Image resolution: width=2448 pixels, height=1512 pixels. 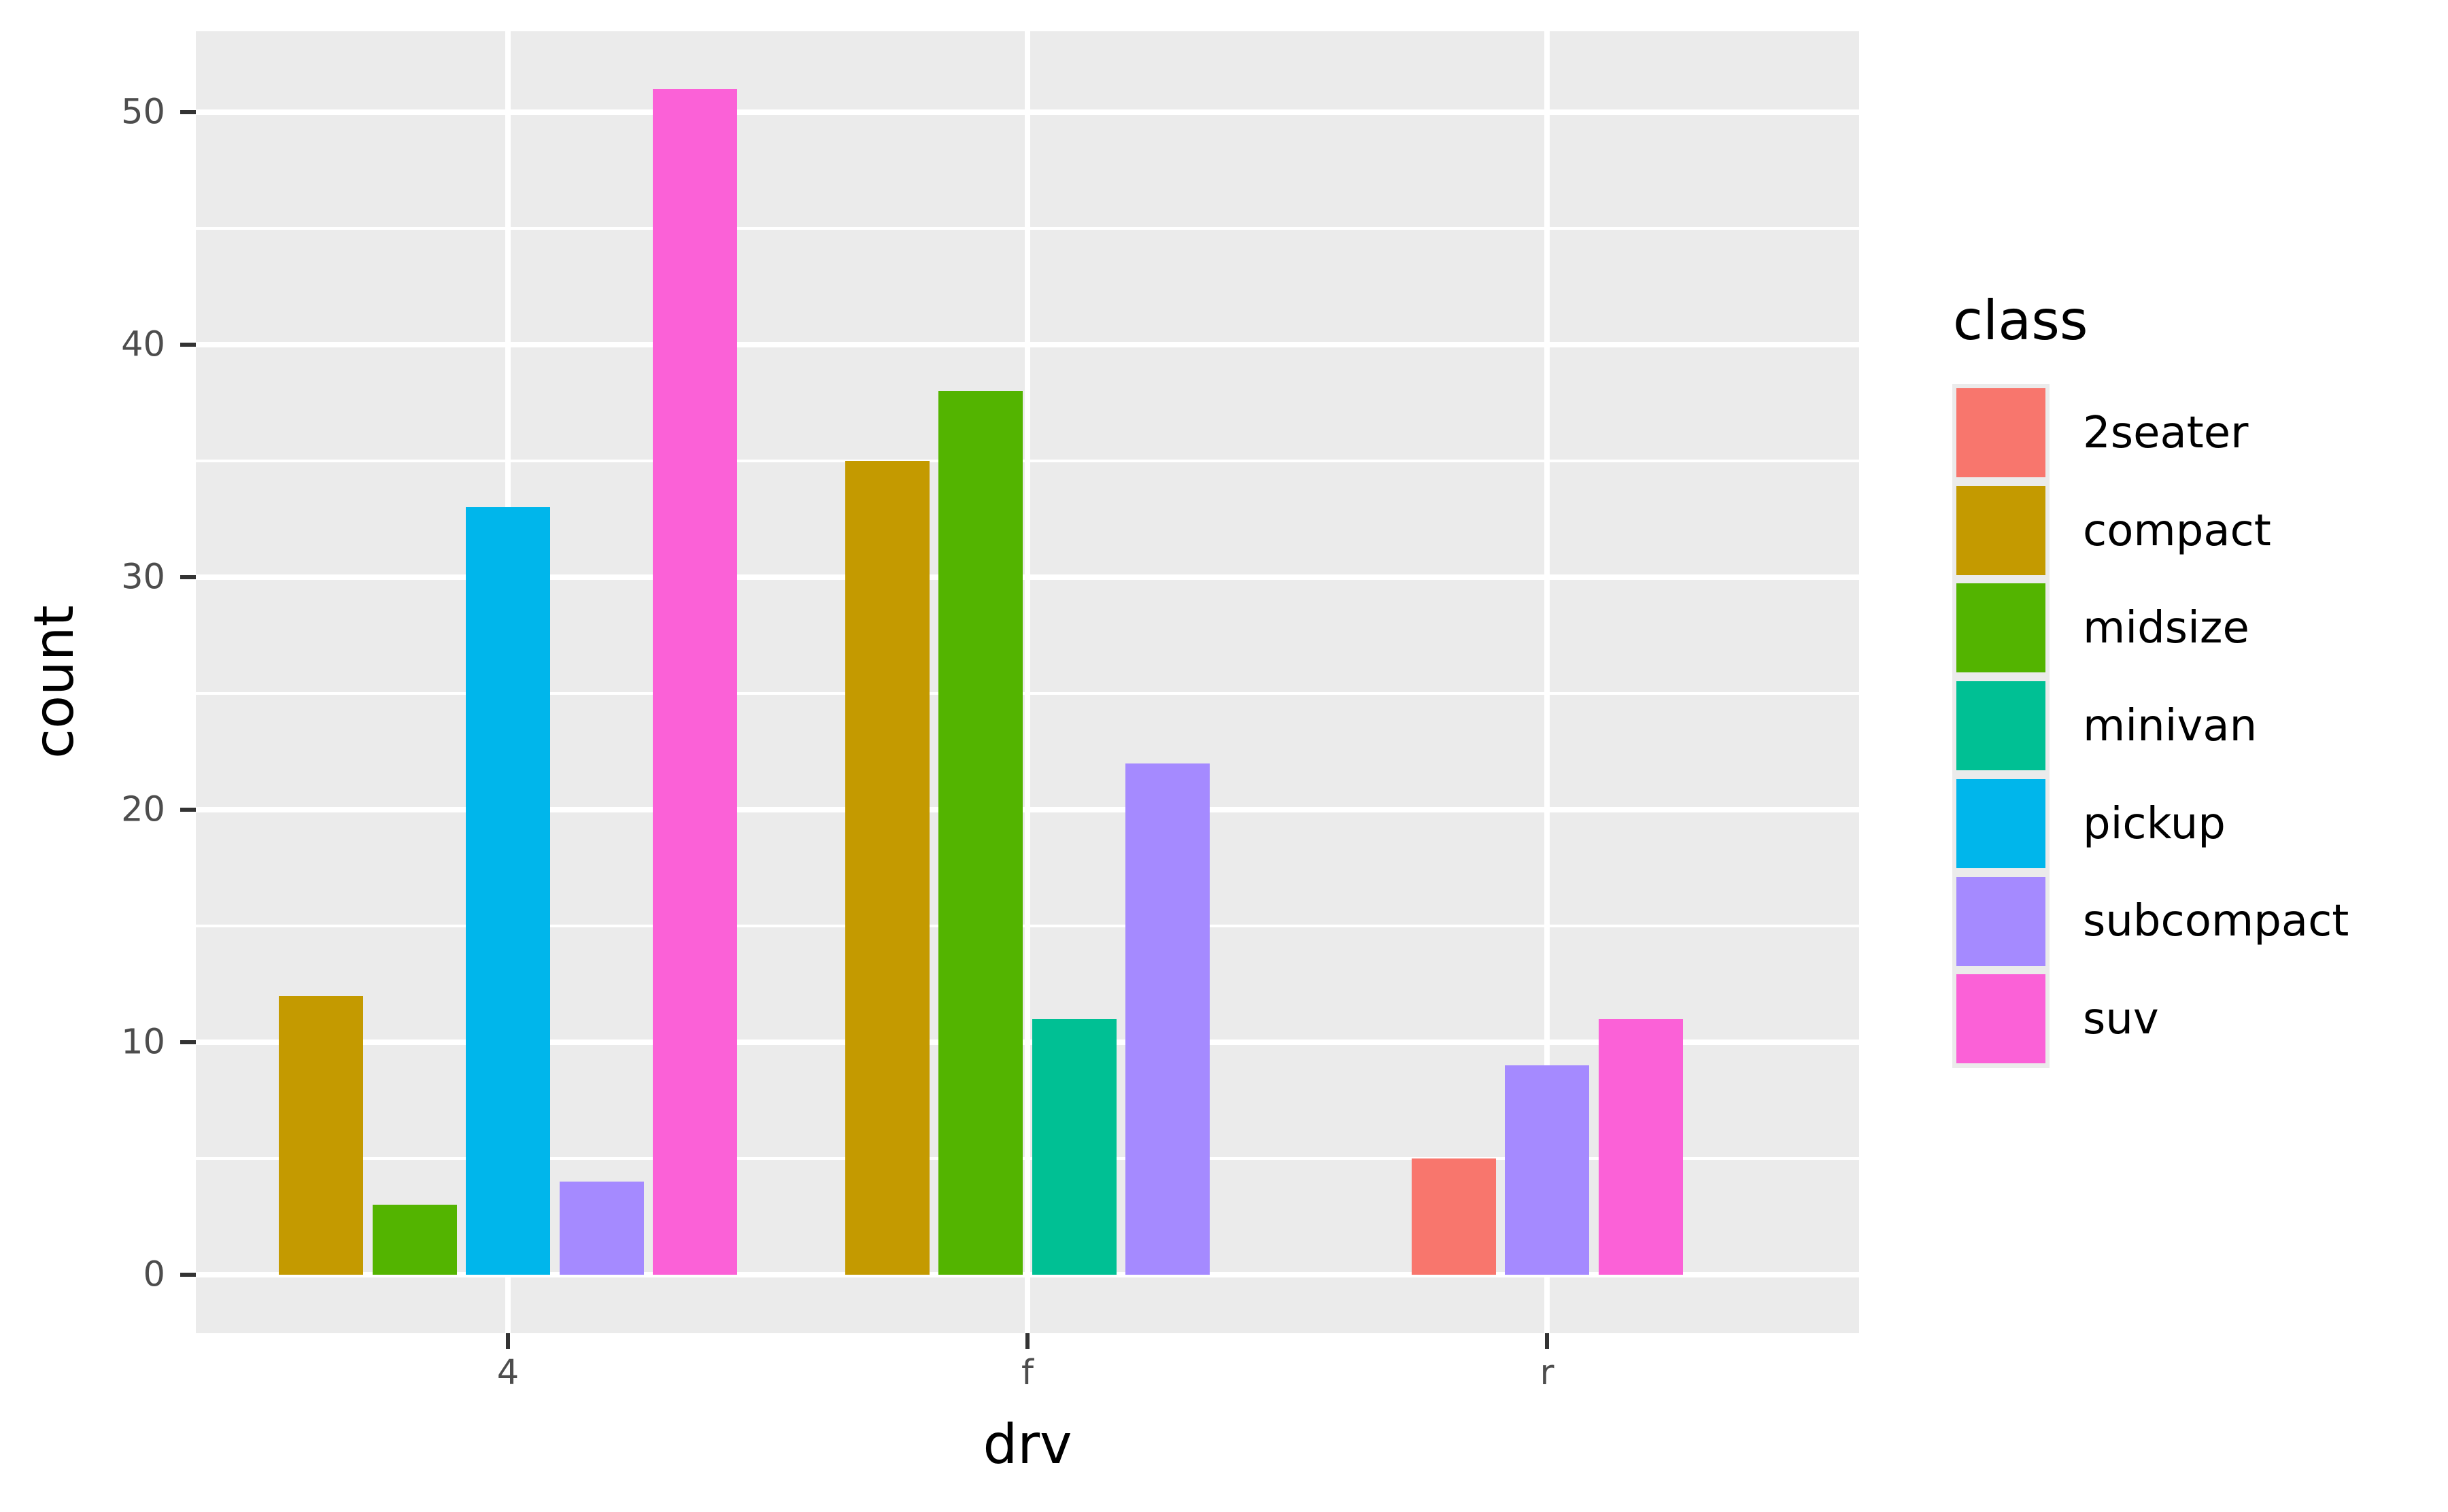 What do you see at coordinates (143, 1042) in the screenshot?
I see `y-tick-label: 10` at bounding box center [143, 1042].